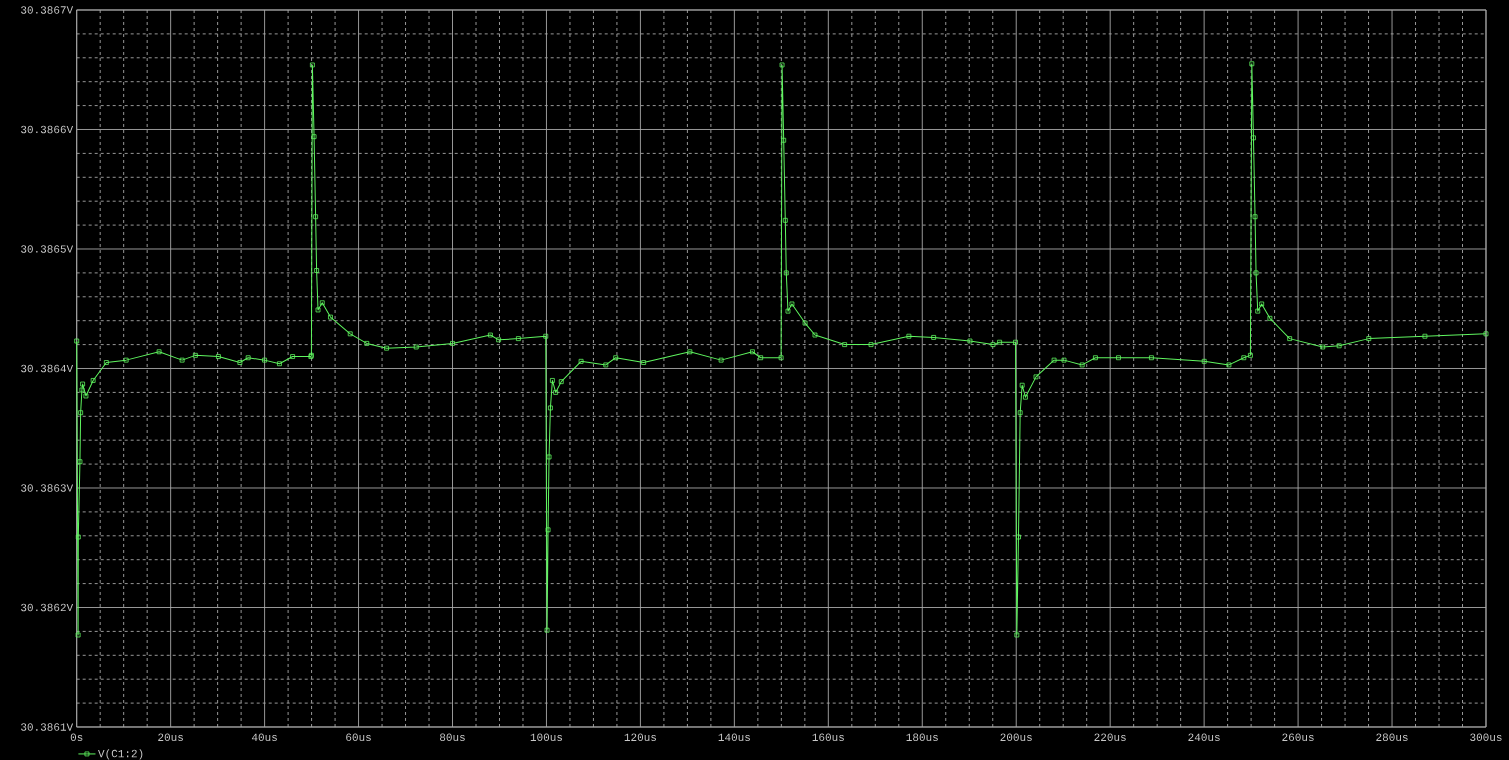  Describe the element at coordinates (1016, 737) in the screenshot. I see `x-tick-label: 200us` at that location.